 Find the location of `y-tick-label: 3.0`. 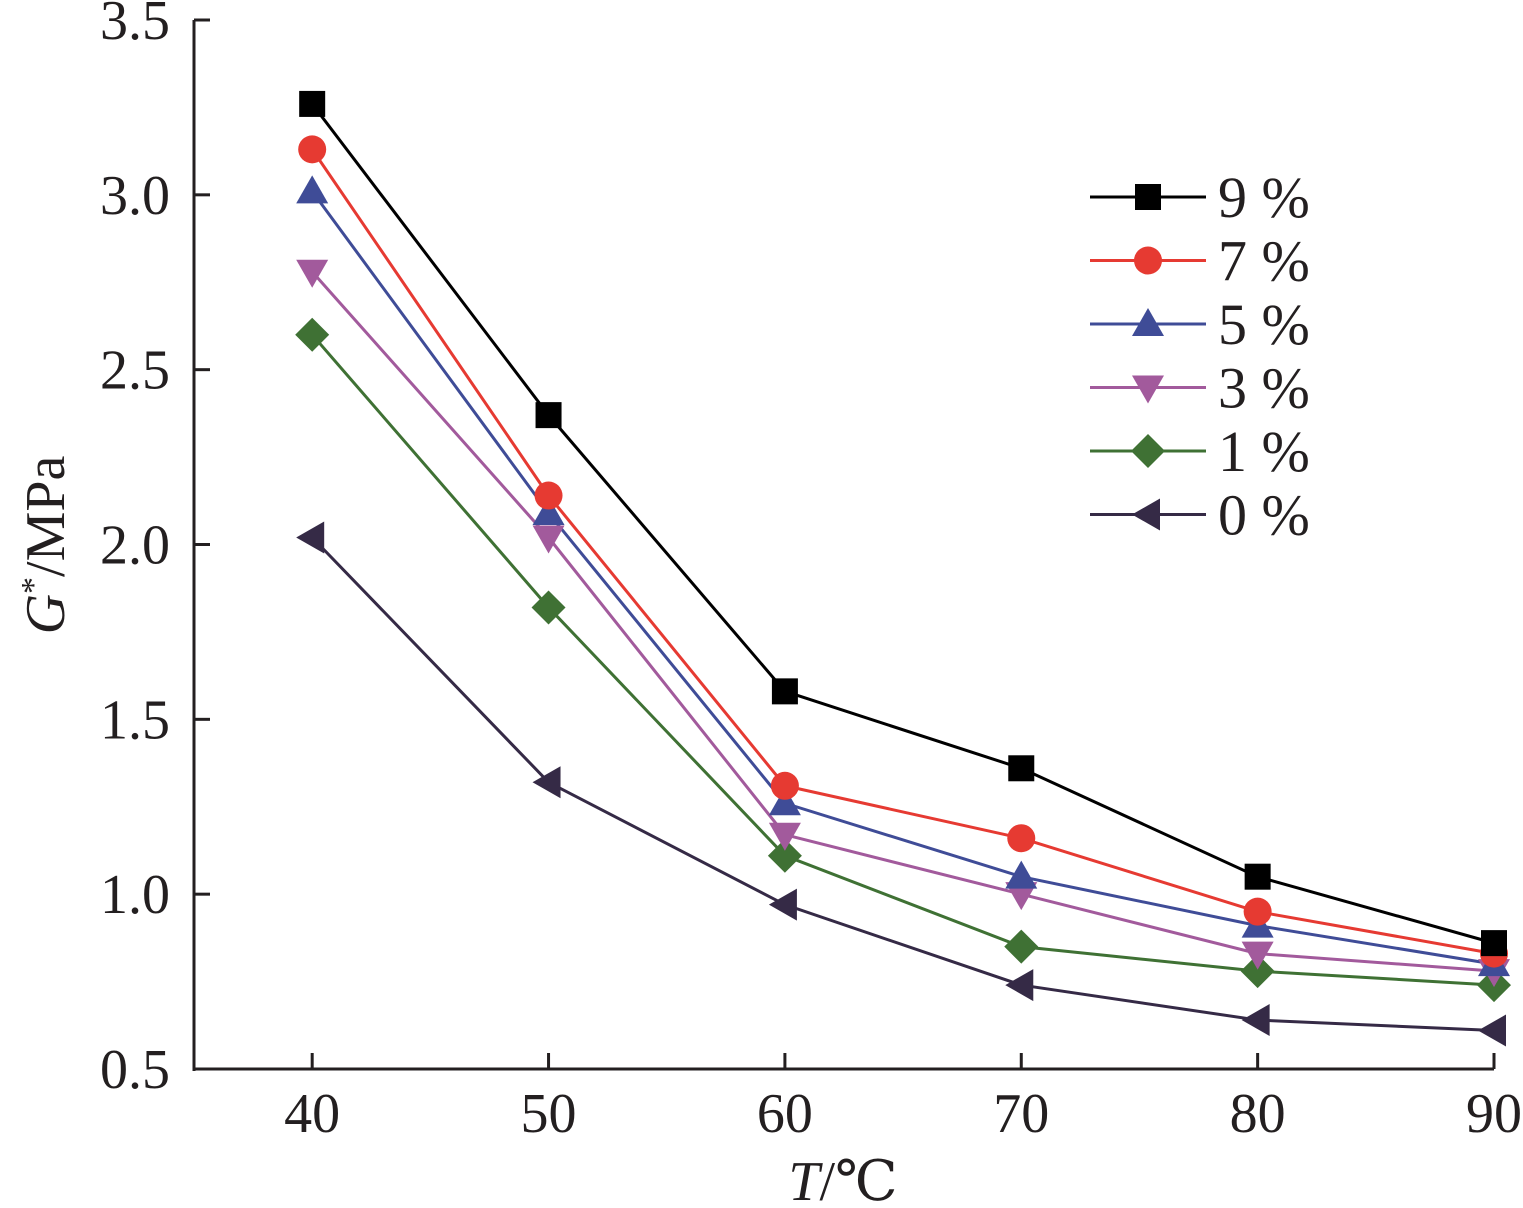

y-tick-label: 3.0 is located at coordinates (135, 196).